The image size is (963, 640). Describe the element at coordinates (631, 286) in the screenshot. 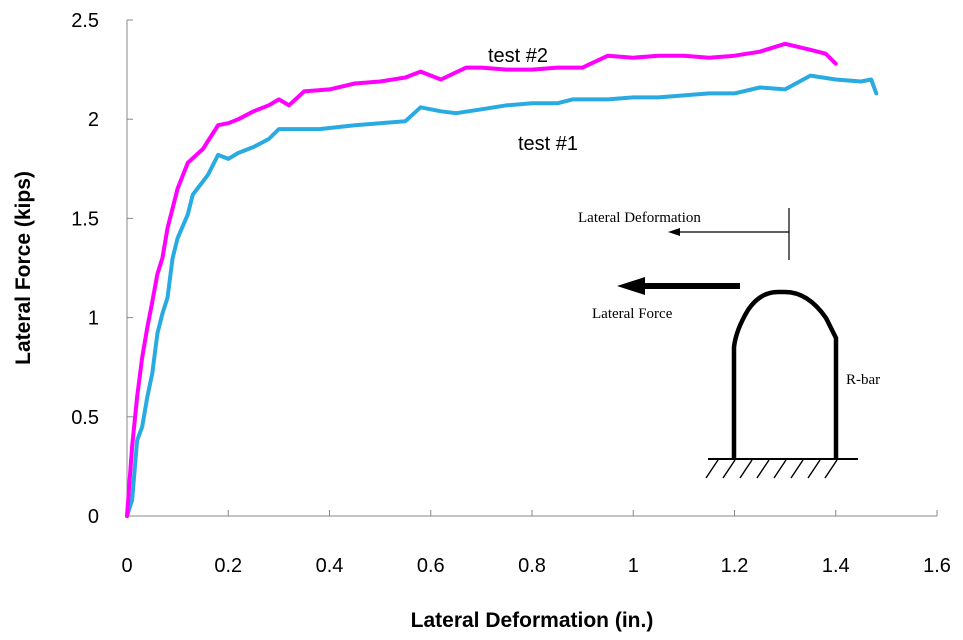

I see `force-arrow-head` at that location.